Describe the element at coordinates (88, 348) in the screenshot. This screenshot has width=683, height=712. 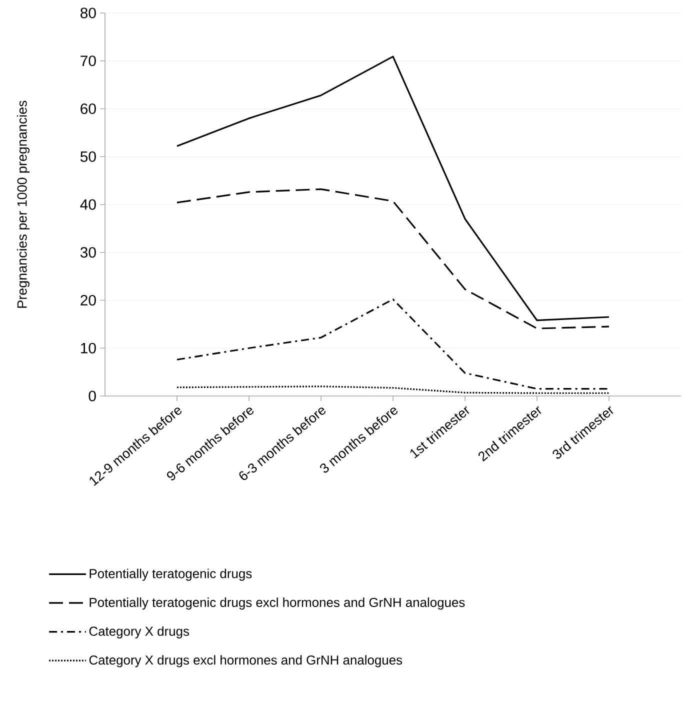
I see `y-tick-label: 10` at that location.